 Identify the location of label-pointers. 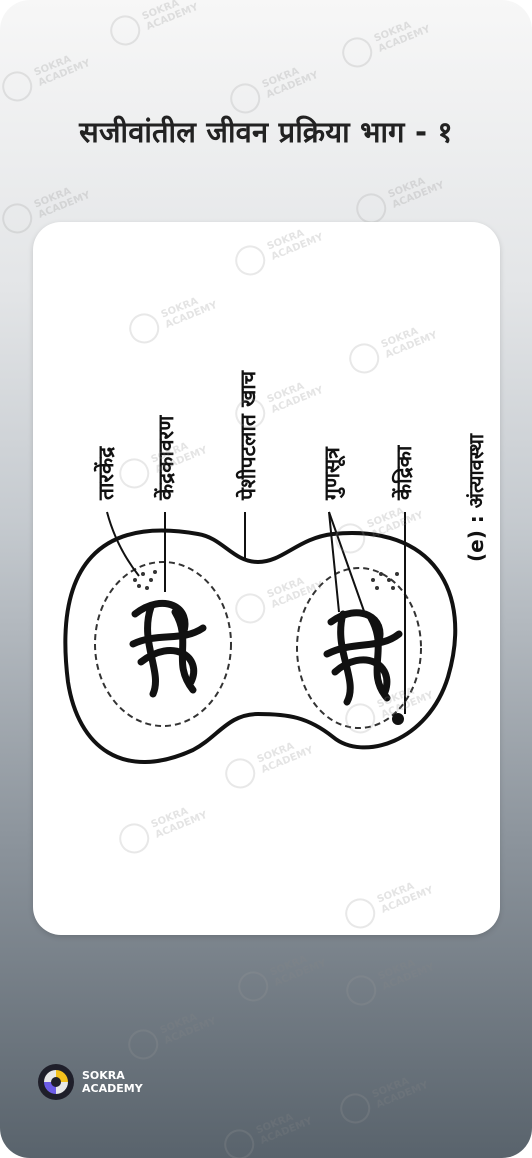
(256, 612).